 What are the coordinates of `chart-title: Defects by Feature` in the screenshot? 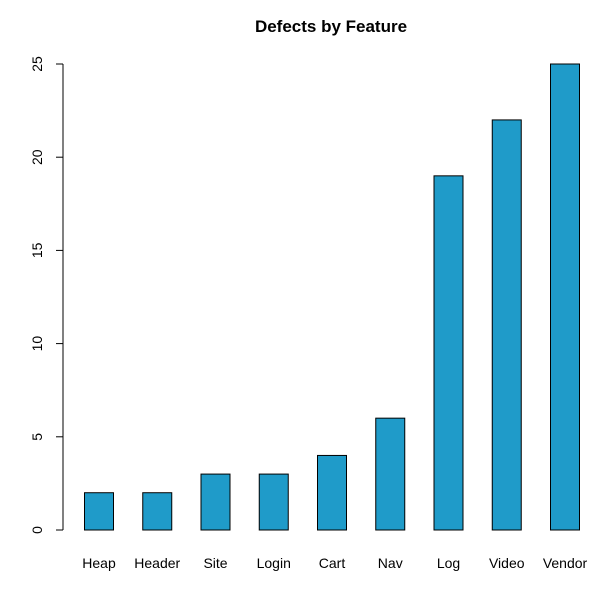 It's located at (331, 26).